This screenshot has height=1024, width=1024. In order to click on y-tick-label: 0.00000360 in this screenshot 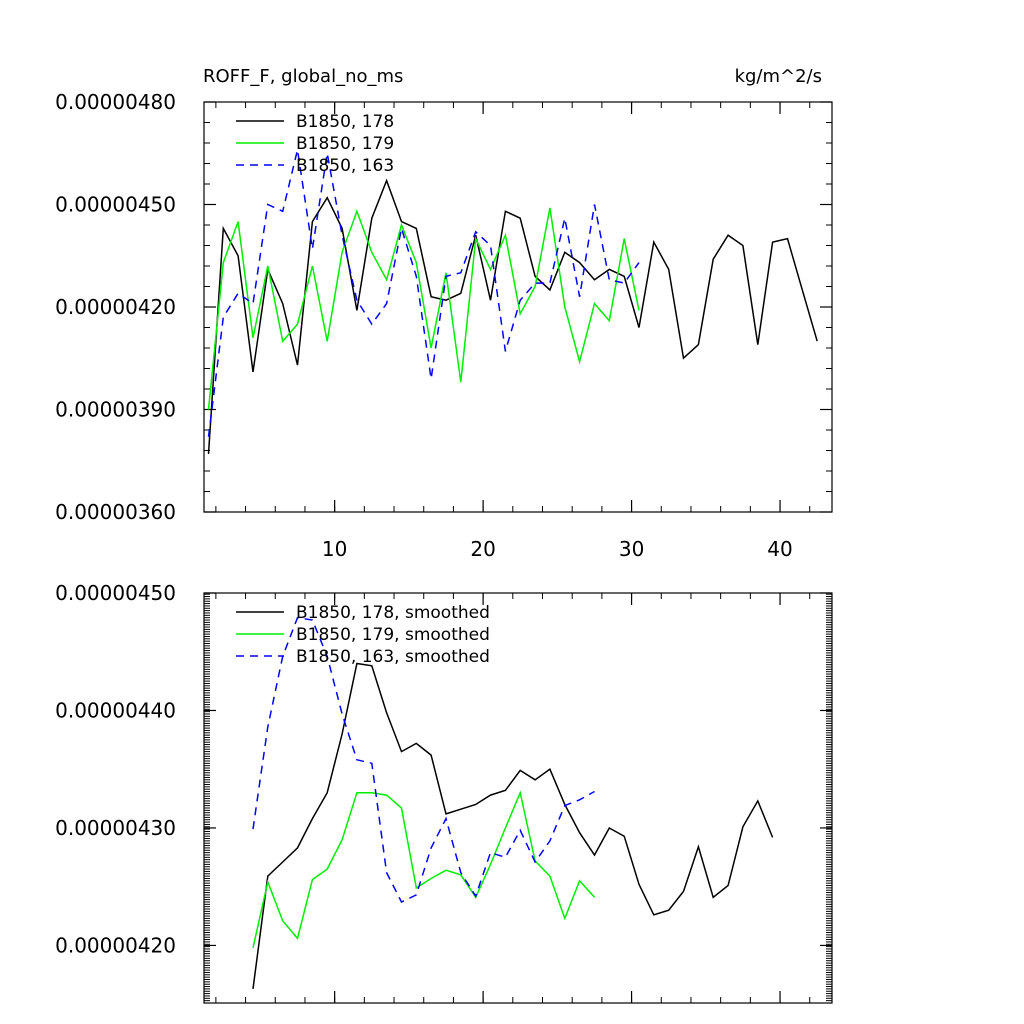, I will do `click(115, 512)`.